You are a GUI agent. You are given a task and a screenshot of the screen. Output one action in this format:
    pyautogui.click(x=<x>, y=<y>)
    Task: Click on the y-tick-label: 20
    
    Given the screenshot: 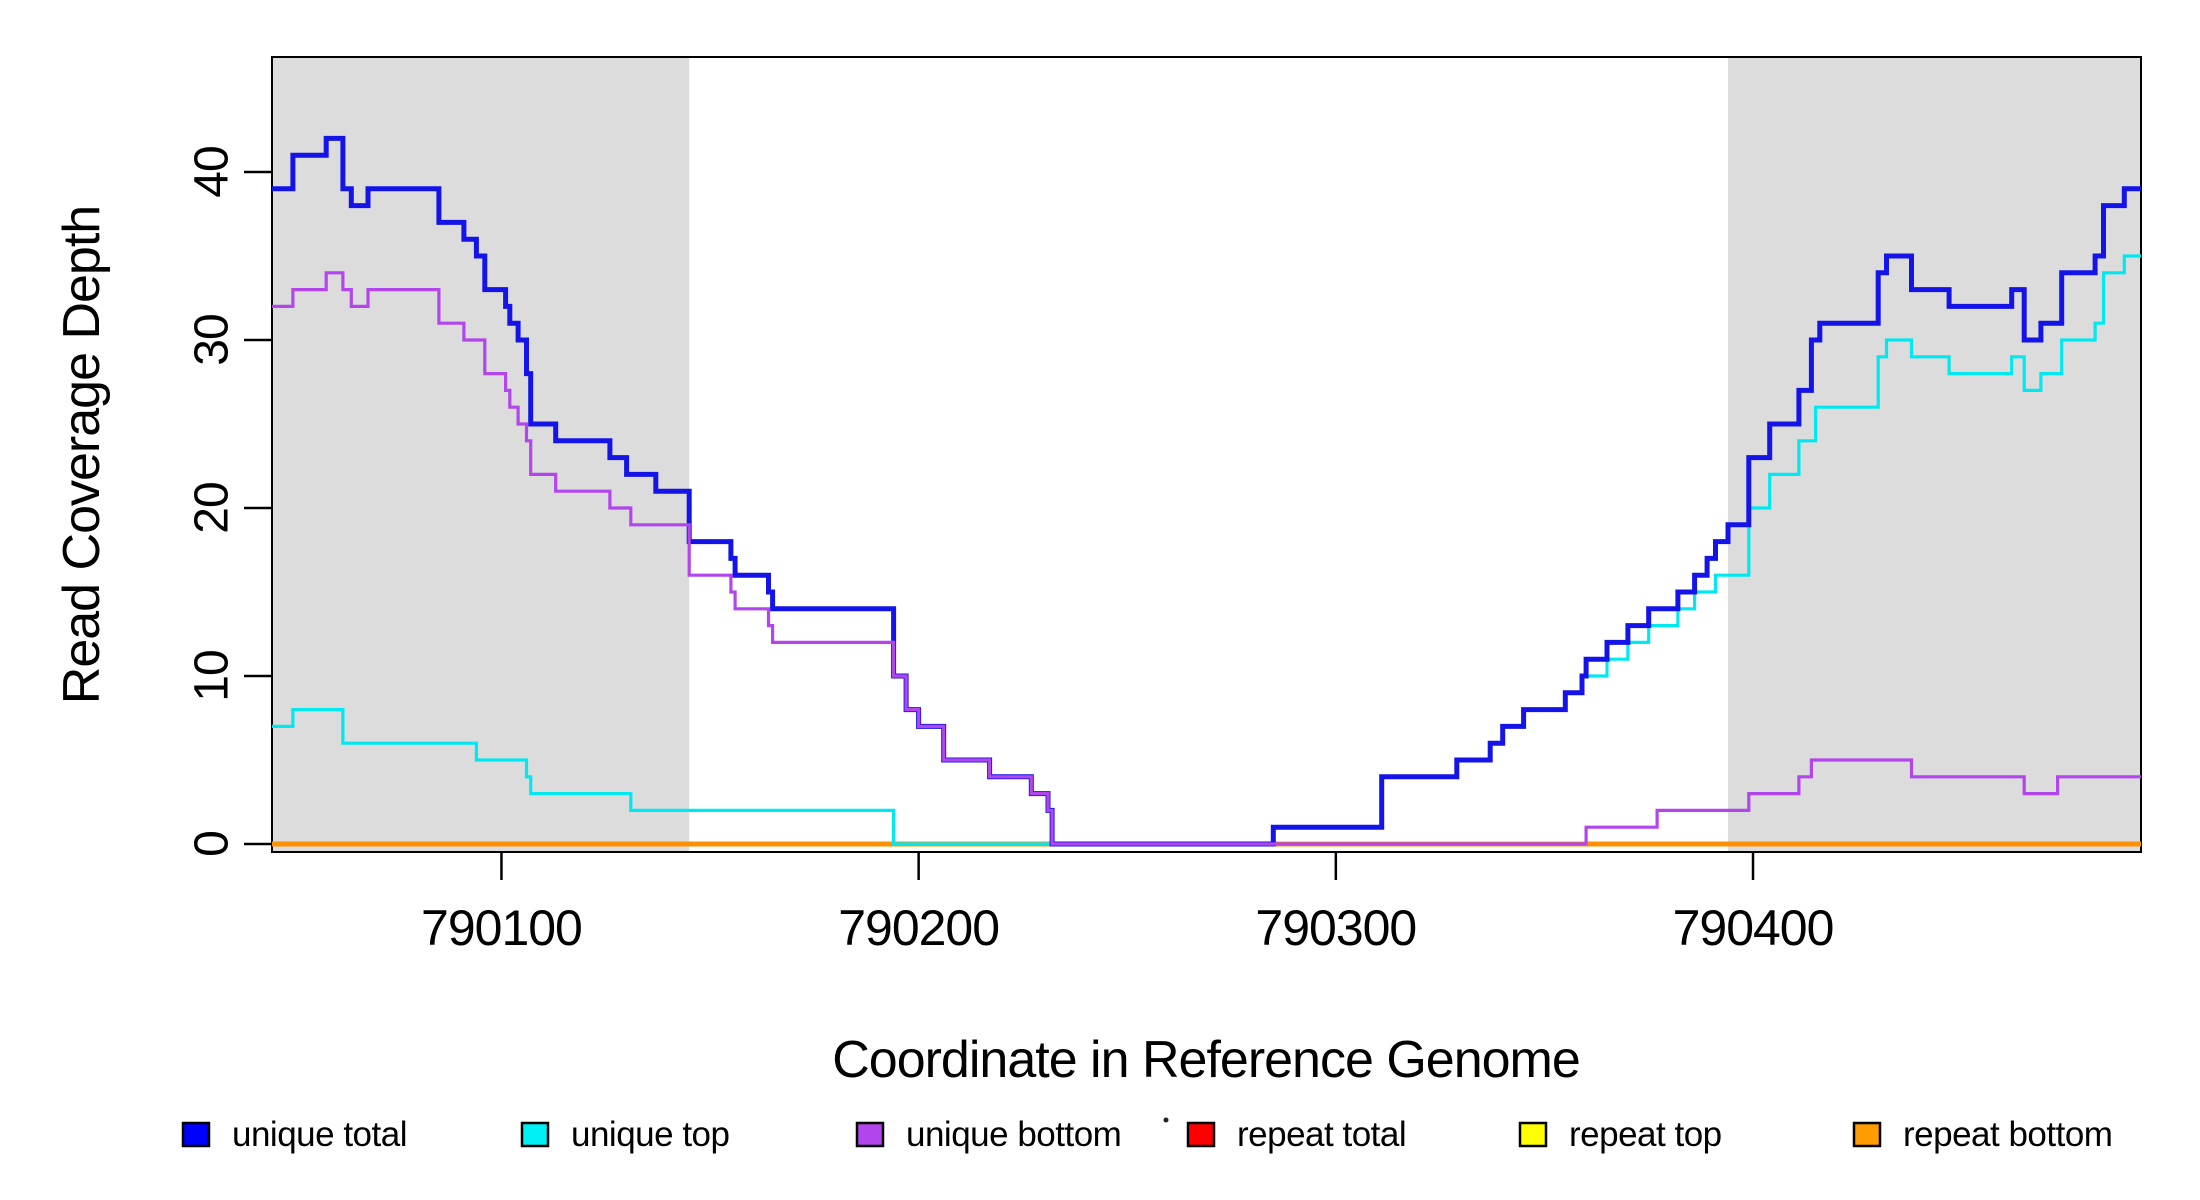 What is the action you would take?
    pyautogui.click(x=212, y=507)
    